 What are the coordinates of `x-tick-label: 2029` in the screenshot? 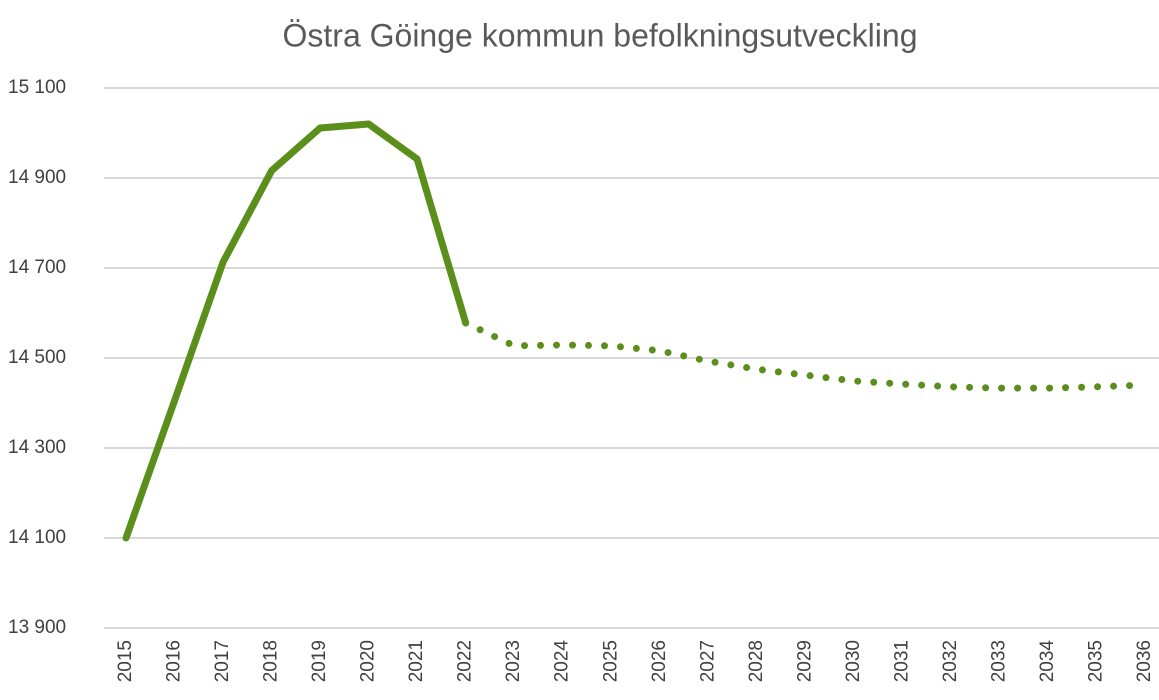 It's located at (804, 661).